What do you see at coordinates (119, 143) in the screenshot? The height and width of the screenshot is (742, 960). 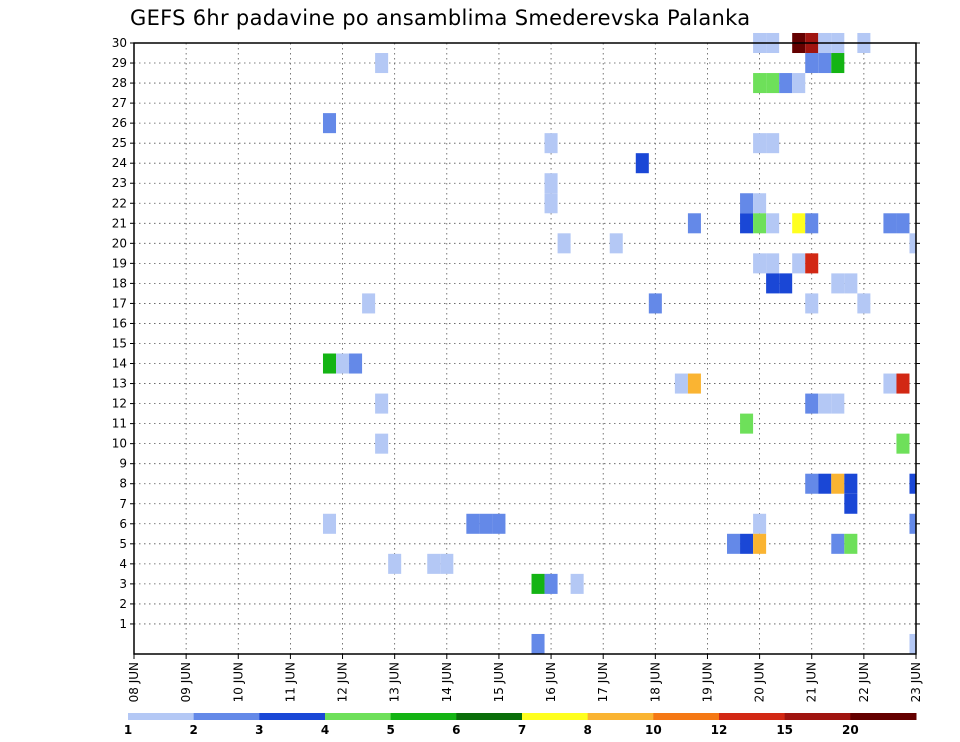 I see `y-tick-label: 25` at bounding box center [119, 143].